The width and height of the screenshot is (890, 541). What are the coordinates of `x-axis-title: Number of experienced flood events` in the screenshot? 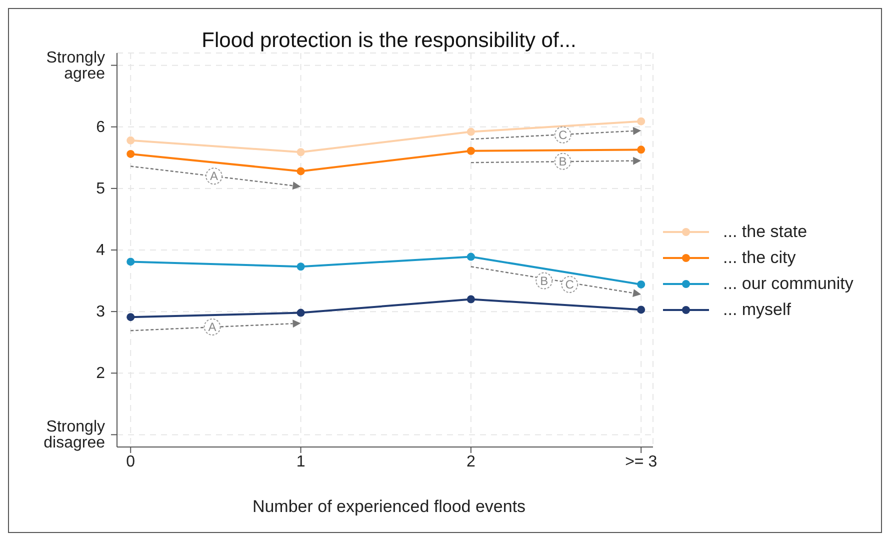 It's located at (389, 507).